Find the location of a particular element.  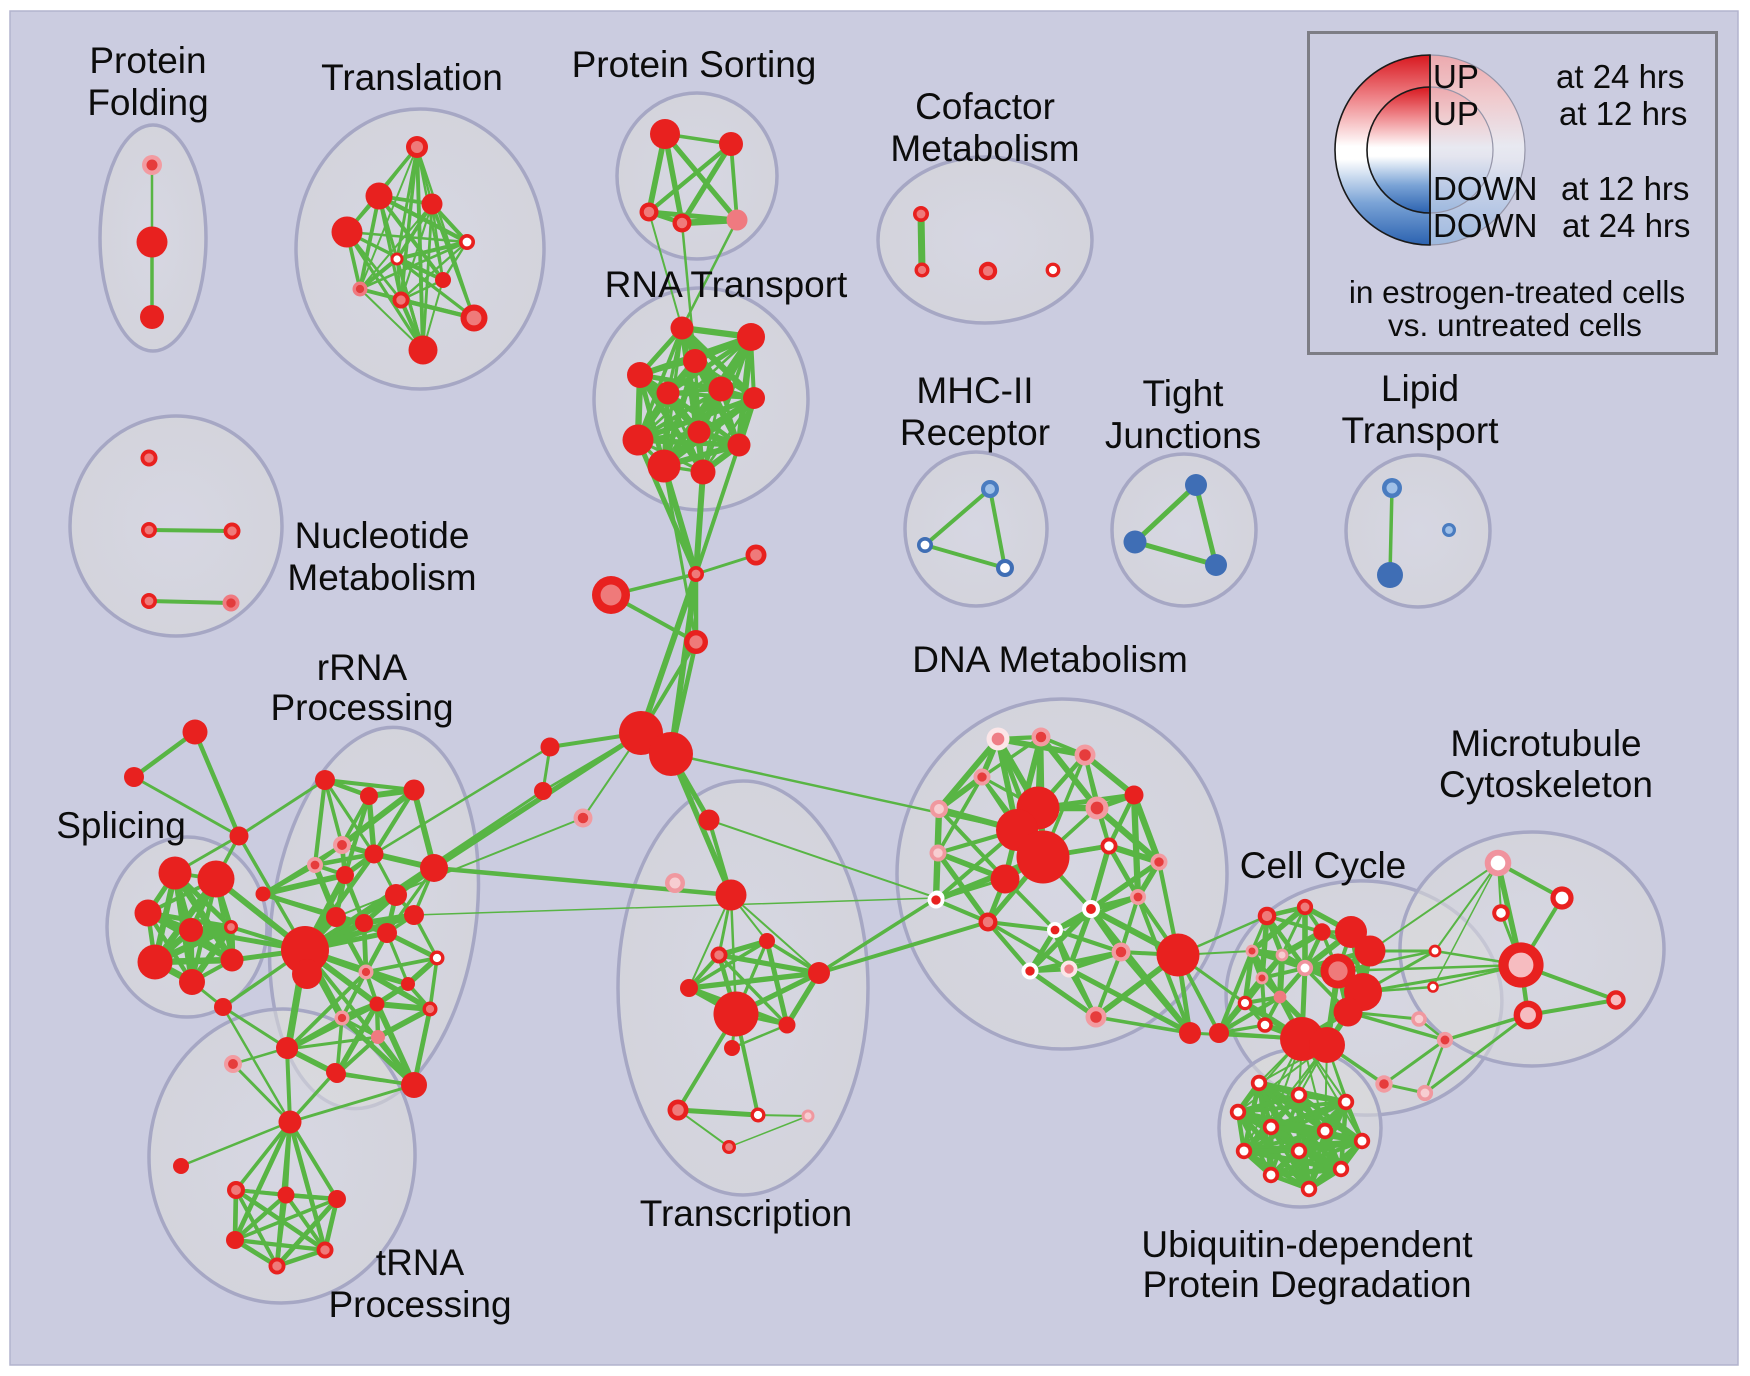

svg-text: Microtubule is located at coordinates (1545, 743).